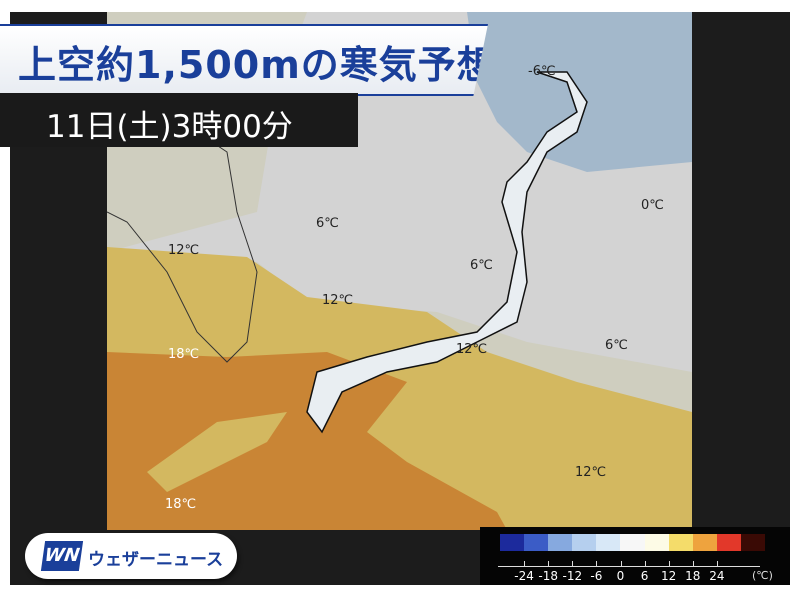  What do you see at coordinates (620, 576) in the screenshot?
I see `legend-tick-label: 0` at bounding box center [620, 576].